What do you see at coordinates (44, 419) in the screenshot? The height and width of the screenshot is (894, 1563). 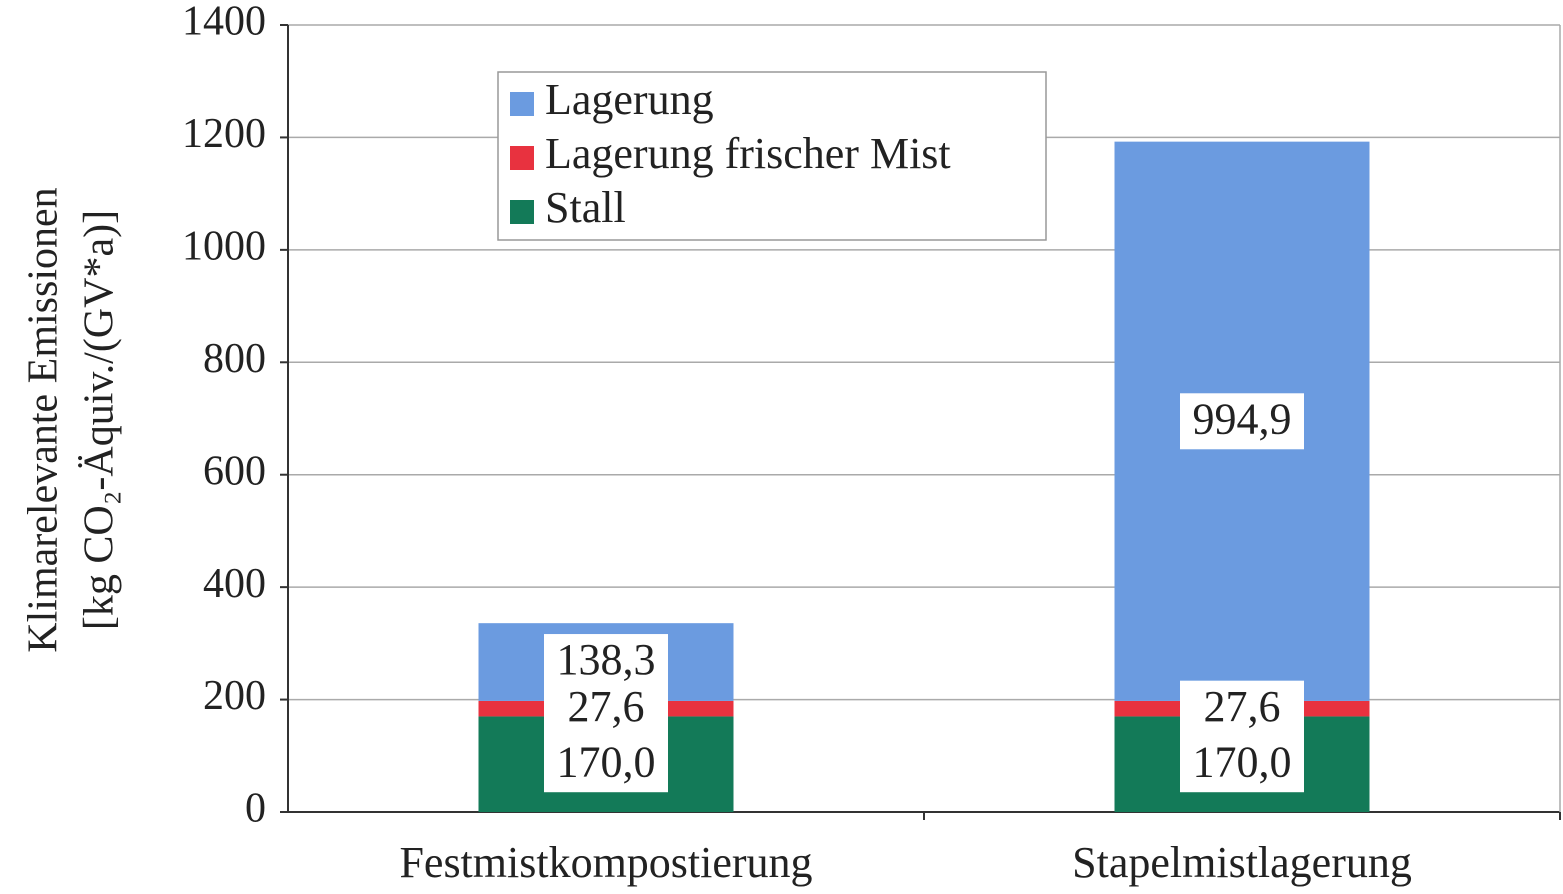 I see `y-axis-title-line: Klimarelevante Emissionen` at bounding box center [44, 419].